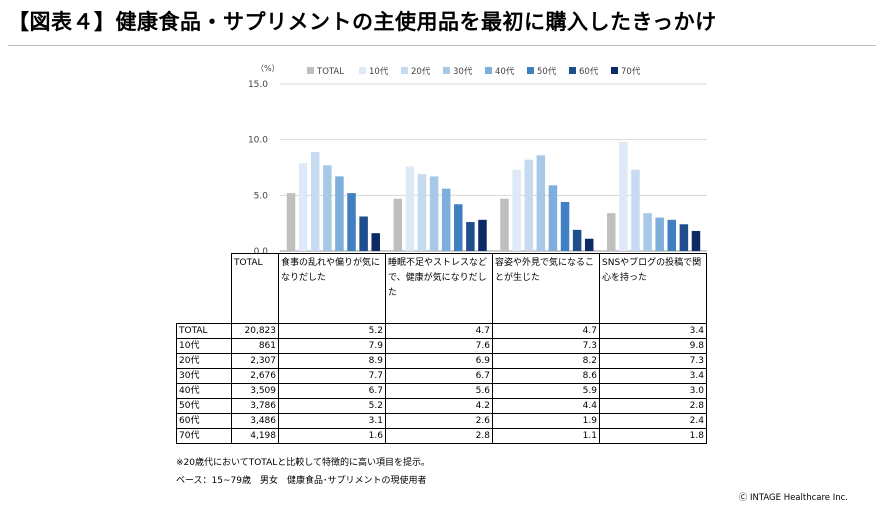 This screenshot has height=511, width=887. What do you see at coordinates (204, 421) in the screenshot?
I see `row-label: 60代` at bounding box center [204, 421].